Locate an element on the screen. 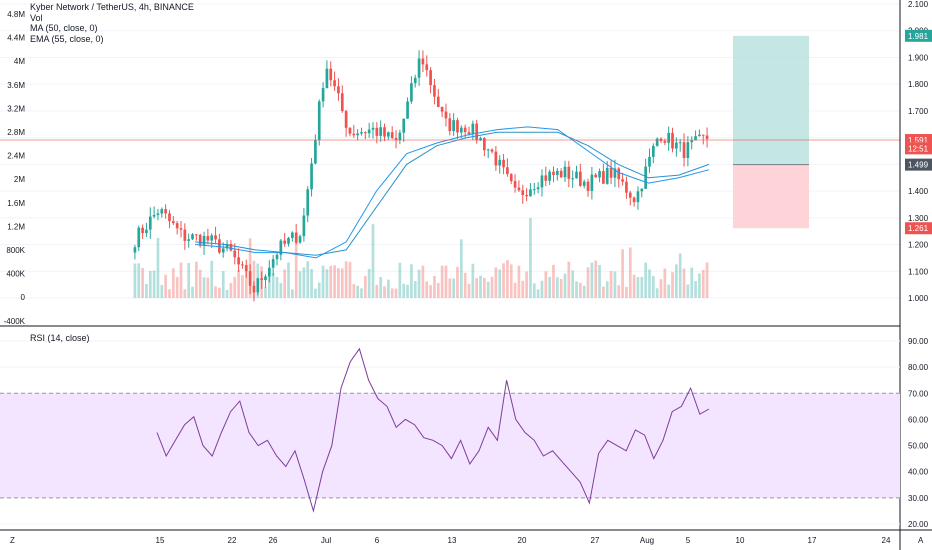  time-axis: 15 22 26 Jul 6 13 20 27 Aug 5 10 17 24 is located at coordinates (523, 540).